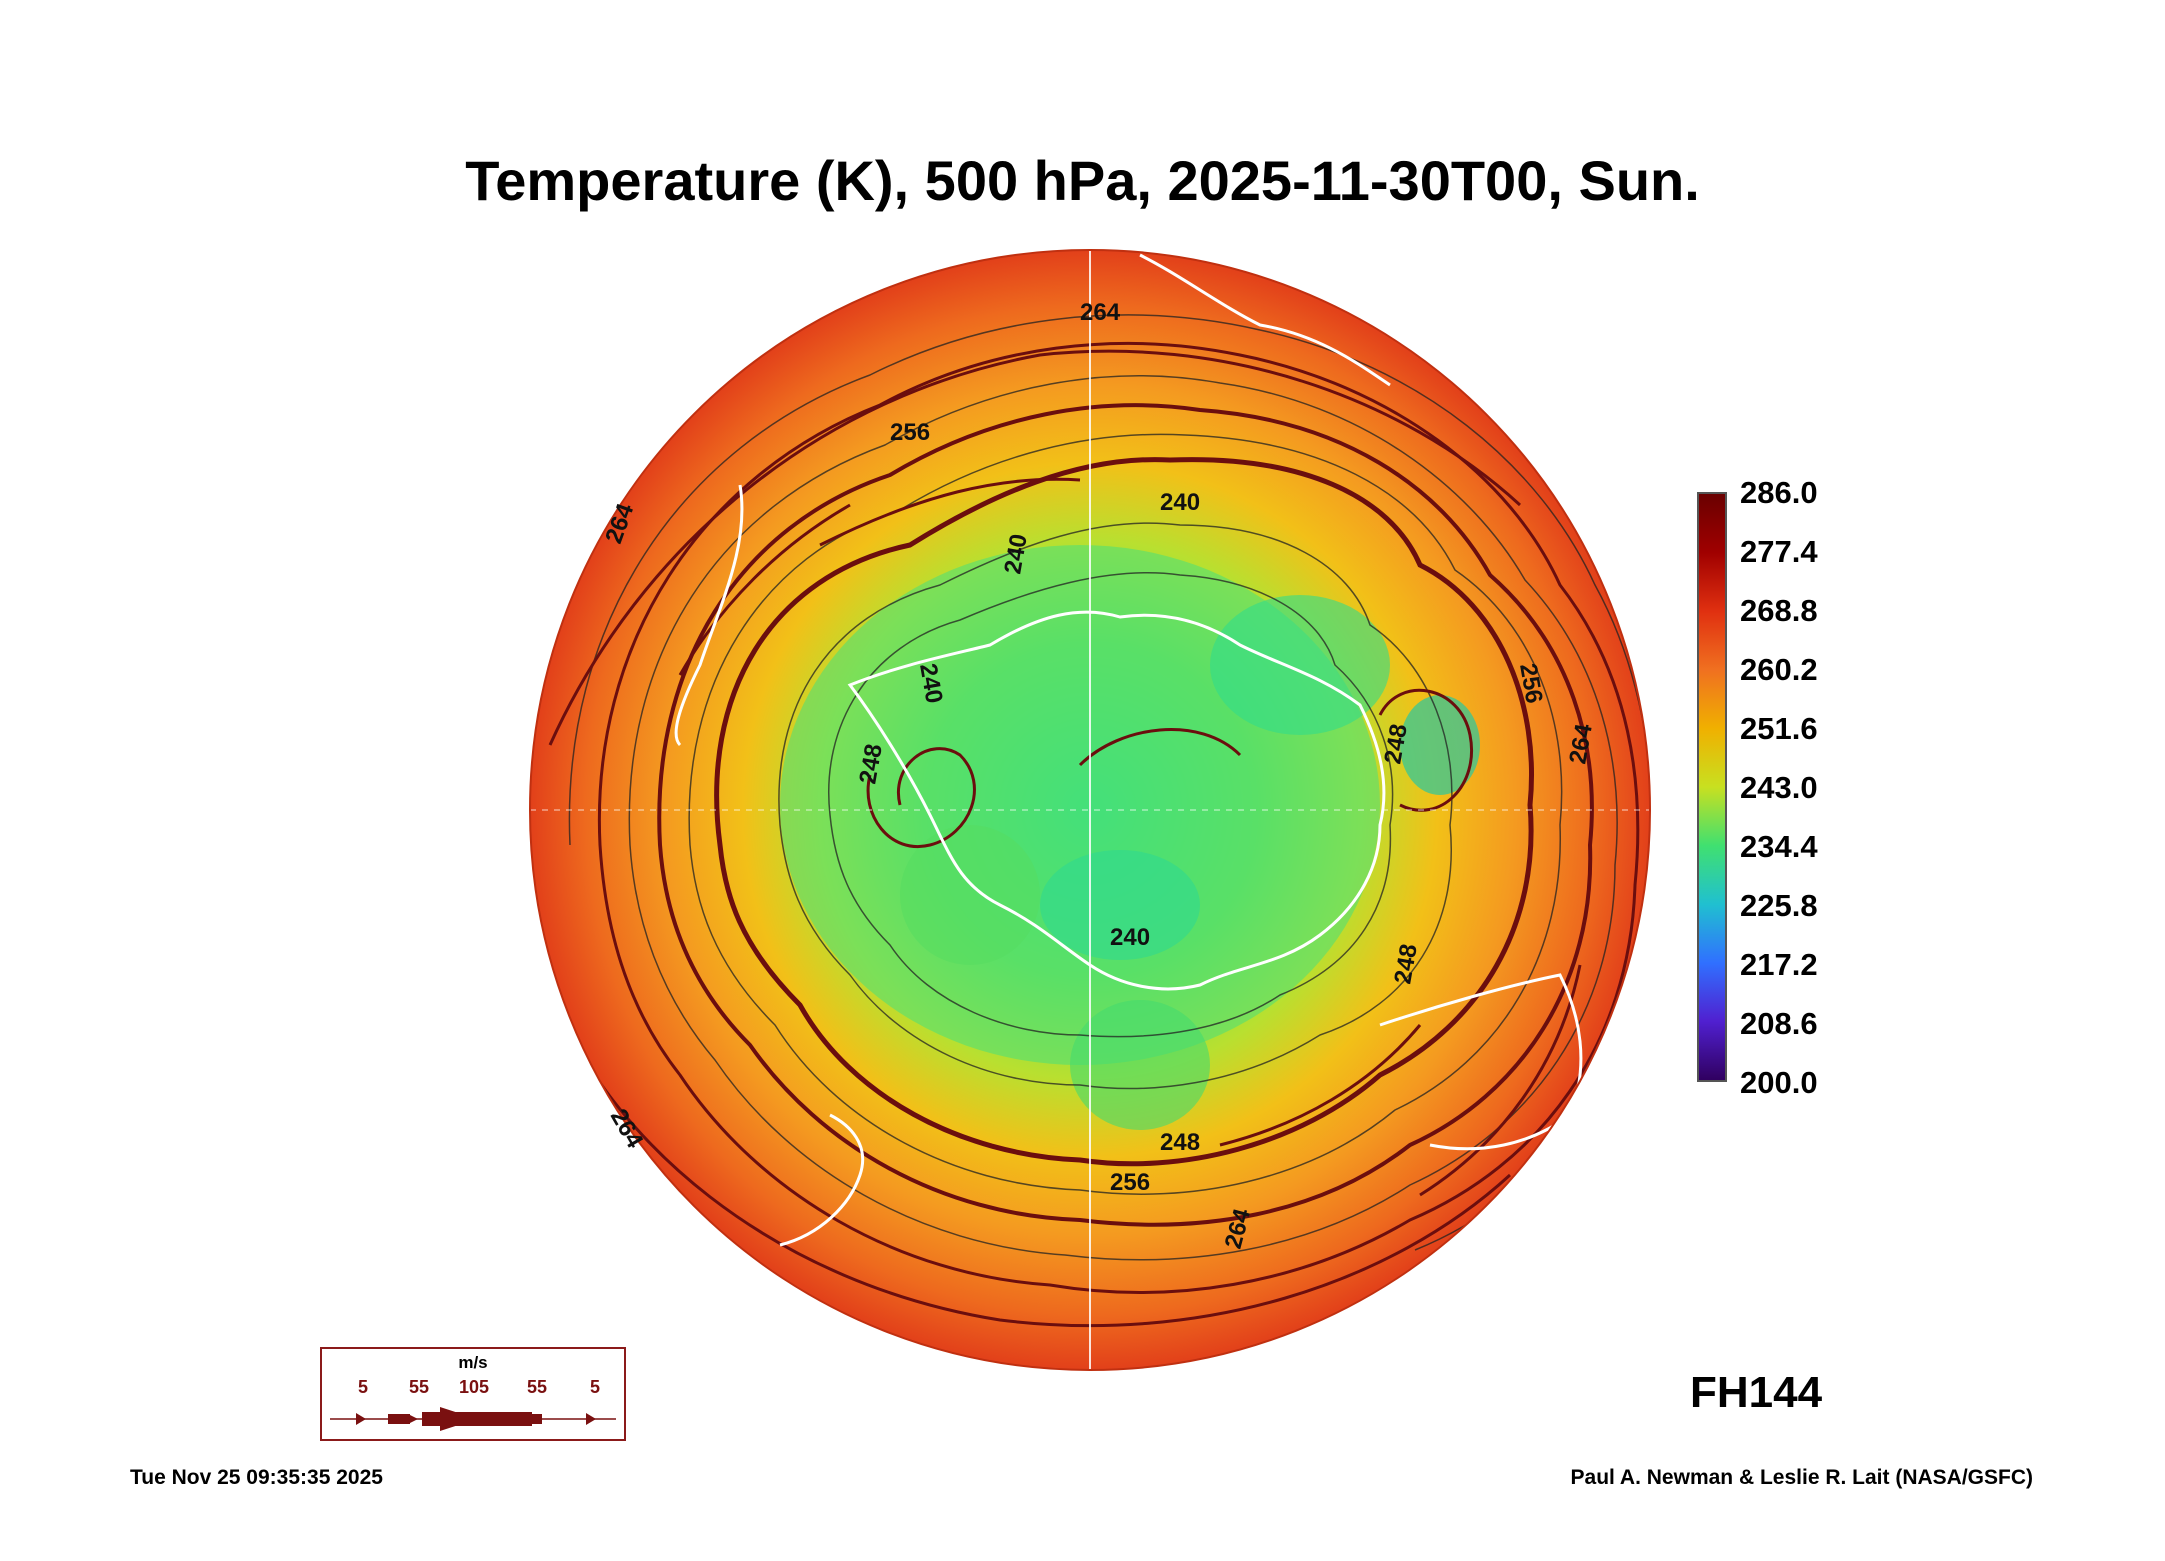 This screenshot has height=1561, width=2165. I want to click on colorbar, so click(1712, 787).